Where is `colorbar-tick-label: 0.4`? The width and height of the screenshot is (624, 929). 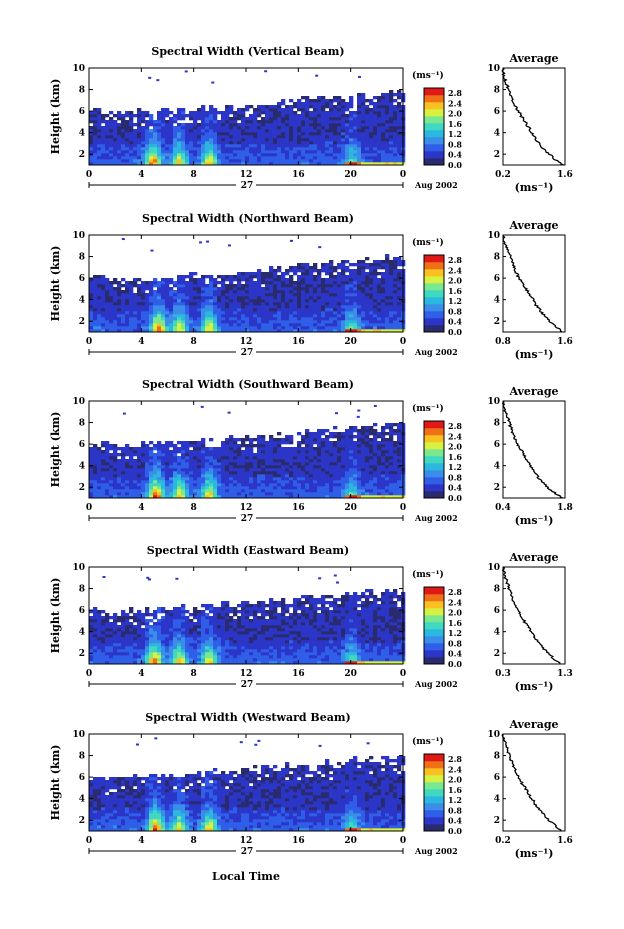
colorbar-tick-label: 0.4 is located at coordinates (455, 322).